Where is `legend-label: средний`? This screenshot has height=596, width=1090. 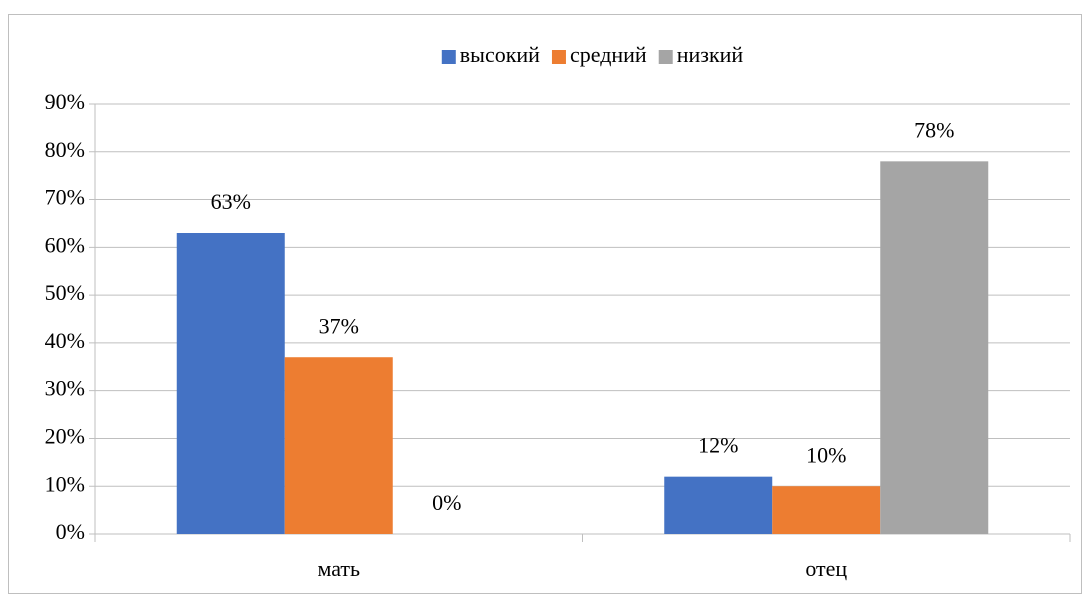 legend-label: средний is located at coordinates (608, 54).